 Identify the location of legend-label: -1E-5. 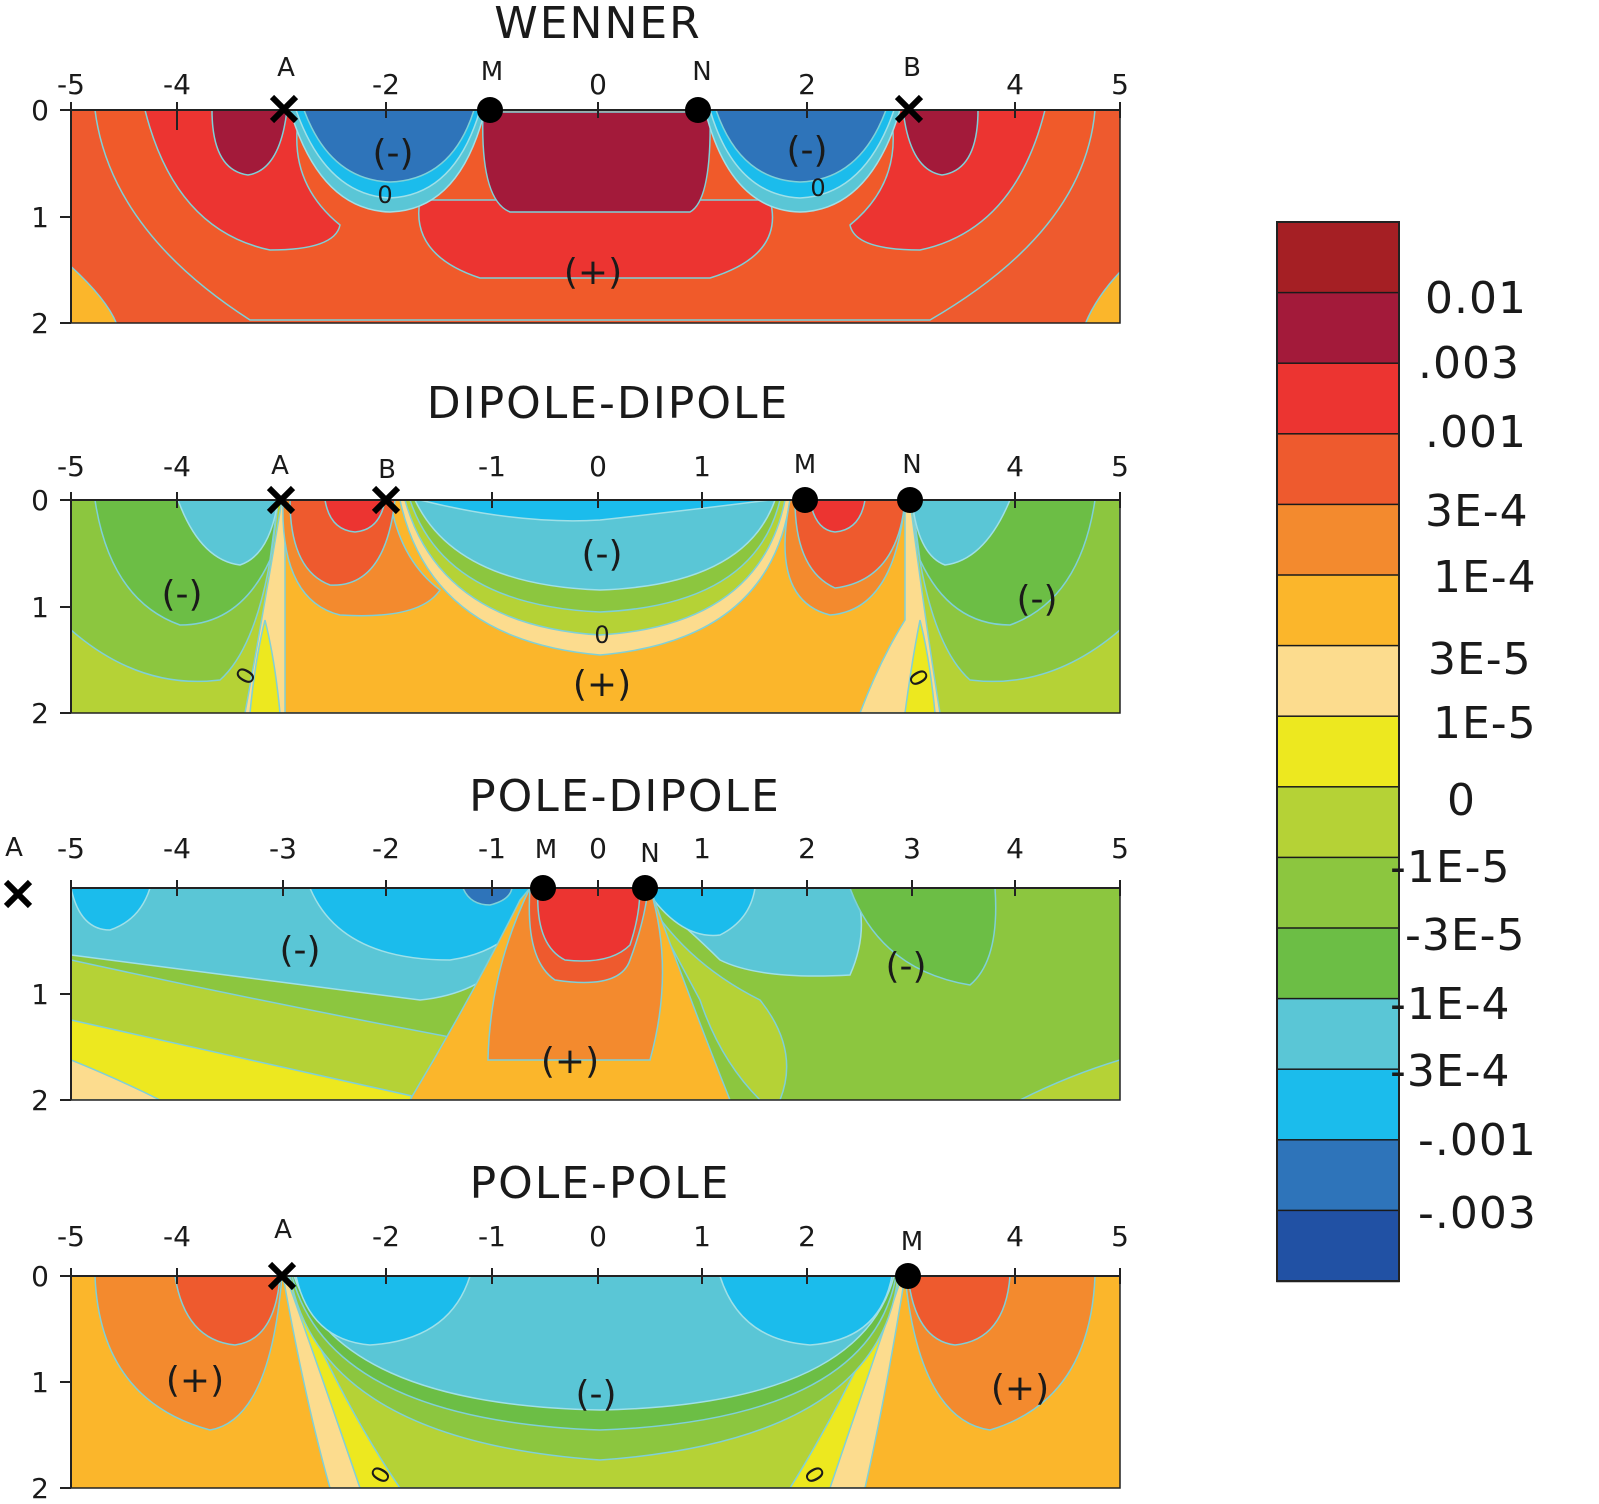
(1450, 867).